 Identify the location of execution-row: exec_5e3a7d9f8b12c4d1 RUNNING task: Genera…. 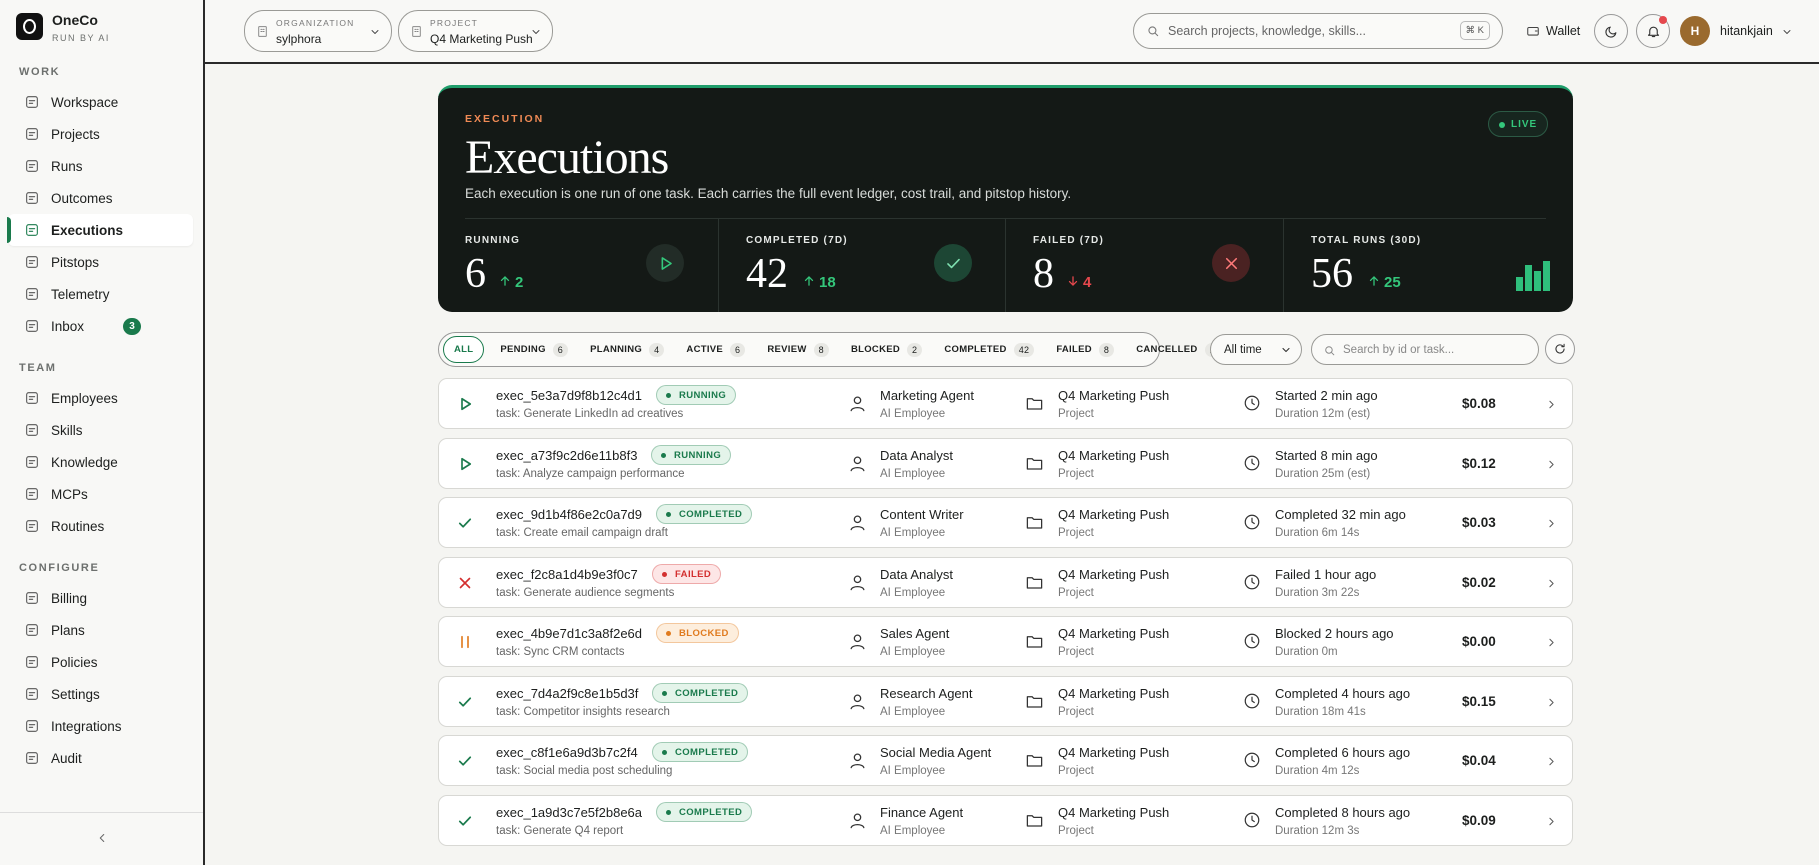
(1005, 403).